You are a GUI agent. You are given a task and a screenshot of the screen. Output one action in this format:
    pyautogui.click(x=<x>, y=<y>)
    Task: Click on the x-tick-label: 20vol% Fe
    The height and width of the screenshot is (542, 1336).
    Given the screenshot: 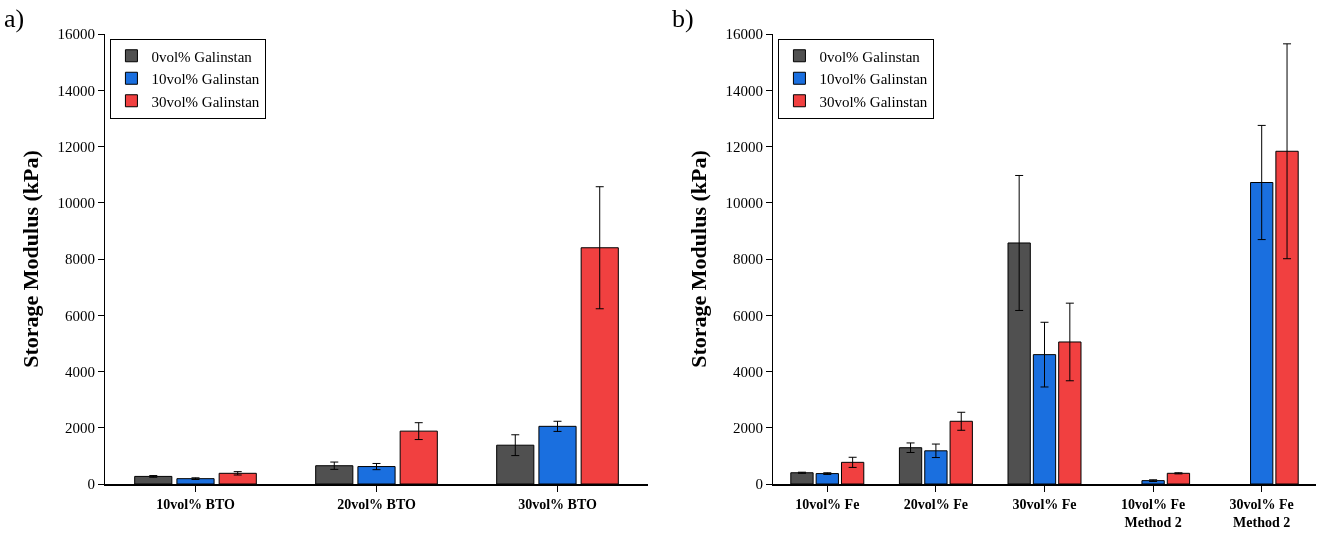 What is the action you would take?
    pyautogui.click(x=935, y=504)
    